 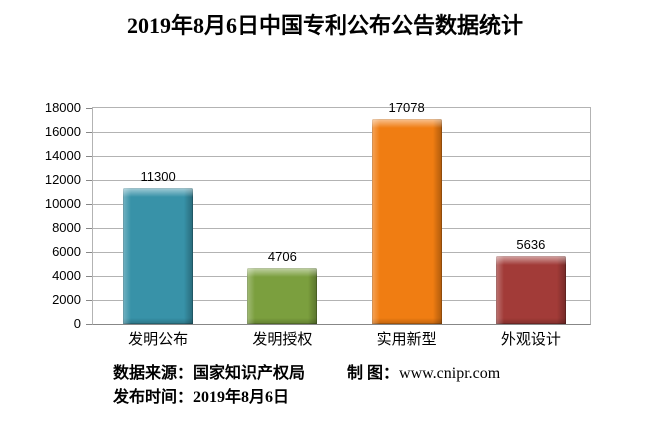 I want to click on x-axis-category-label: 外观设计, so click(x=530, y=340).